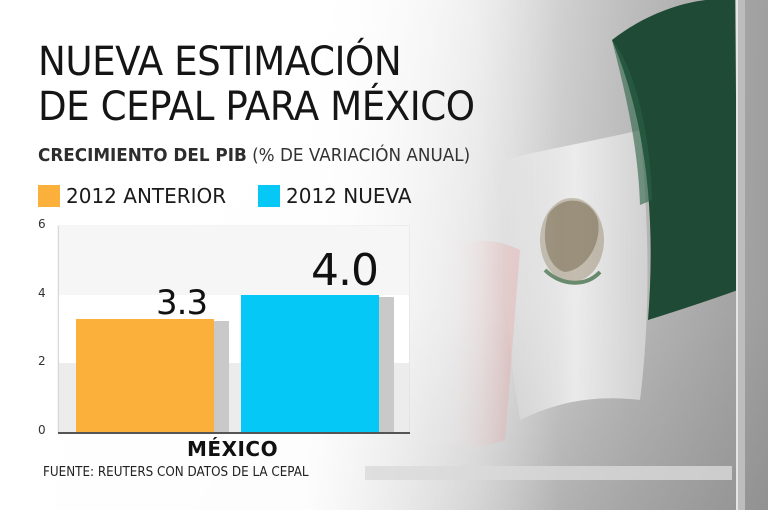  I want to click on flag-pole-icon, so click(740, 255).